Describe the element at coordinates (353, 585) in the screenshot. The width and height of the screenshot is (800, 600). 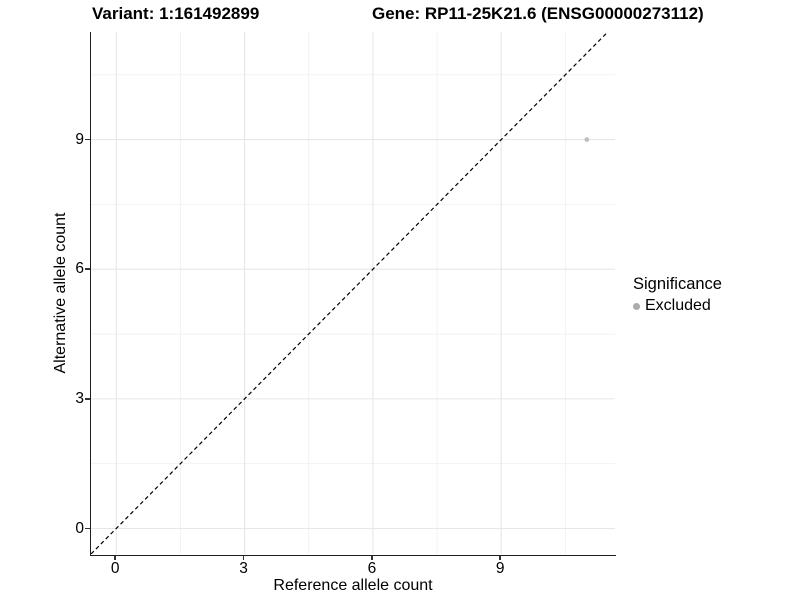
I see `x-axis-title: Reference allele count` at that location.